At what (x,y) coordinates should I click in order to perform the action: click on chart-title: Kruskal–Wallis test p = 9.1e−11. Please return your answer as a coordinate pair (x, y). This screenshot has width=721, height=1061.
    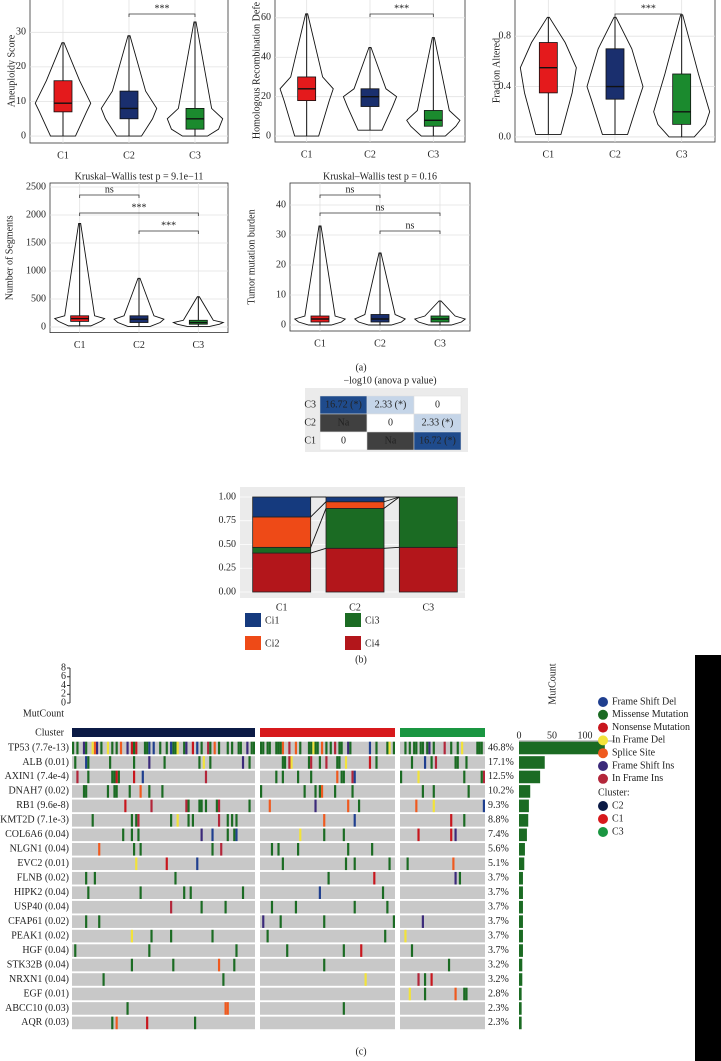
    Looking at the image, I should click on (139, 176).